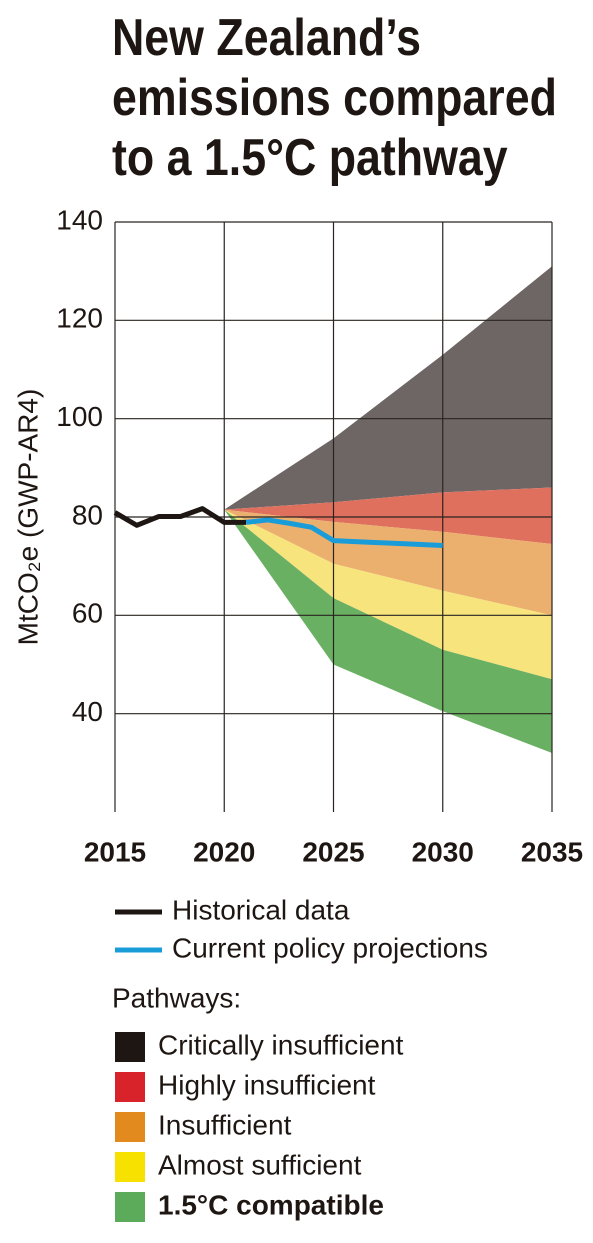 The width and height of the screenshot is (593, 1243). Describe the element at coordinates (330, 947) in the screenshot. I see `legend-label: Current policy projections` at that location.